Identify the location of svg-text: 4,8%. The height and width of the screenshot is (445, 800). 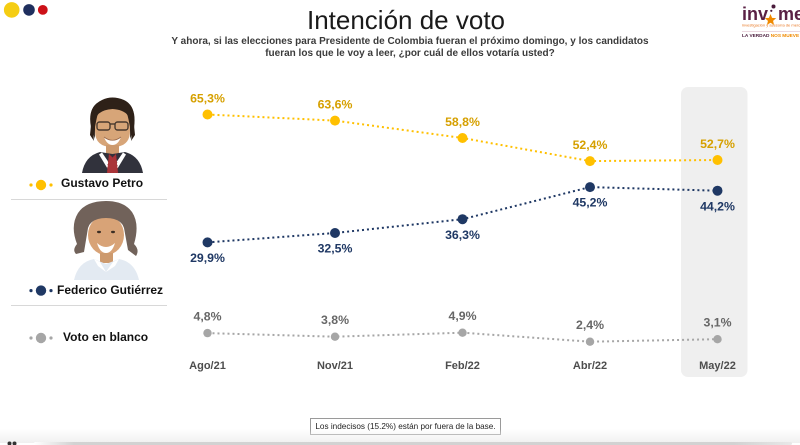
(207, 317).